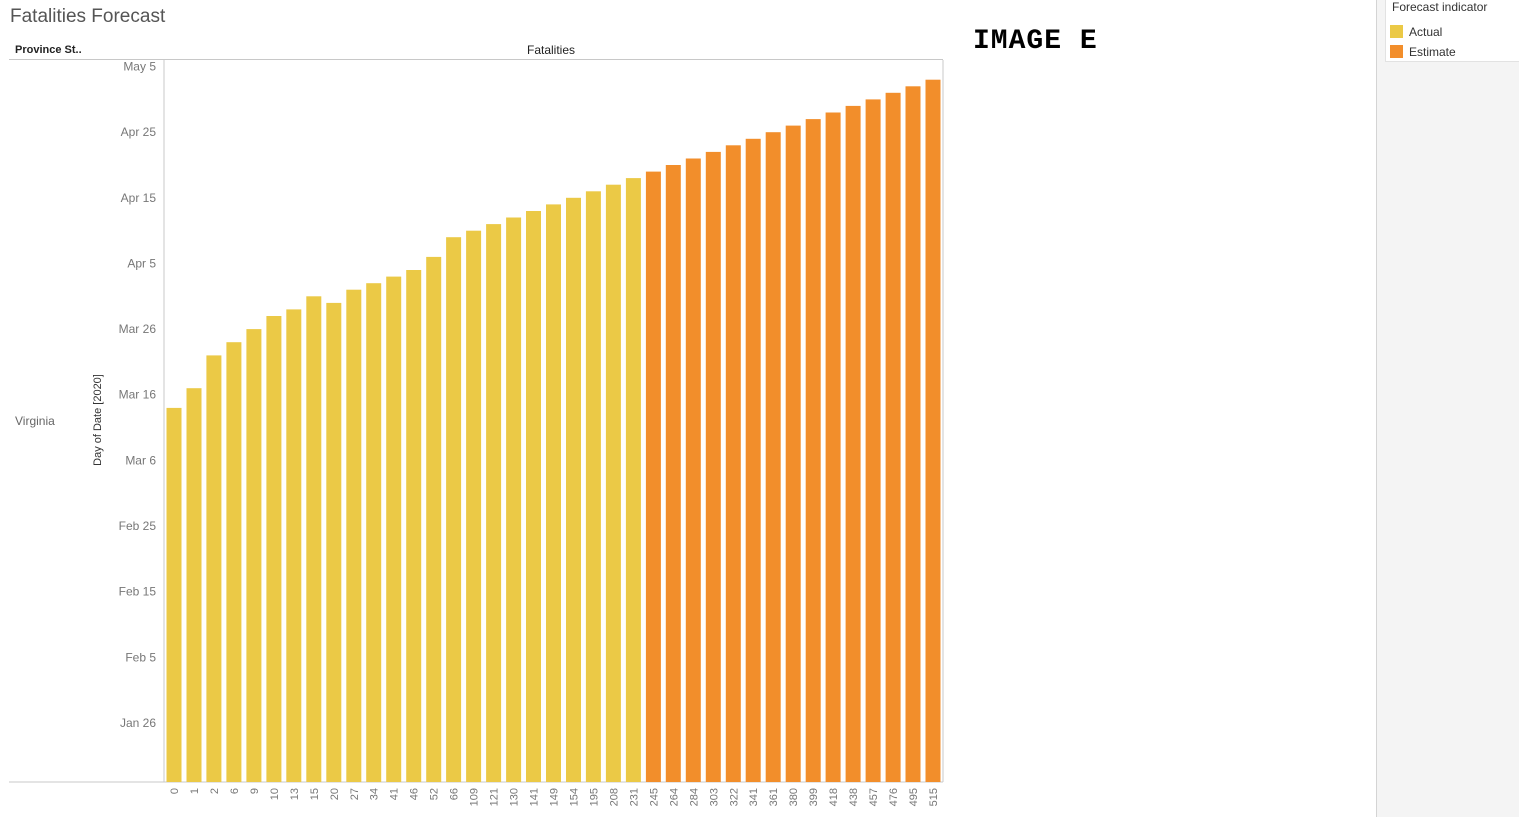 This screenshot has width=1519, height=817. Describe the element at coordinates (674, 797) in the screenshot. I see `x-tick-label: 264` at that location.